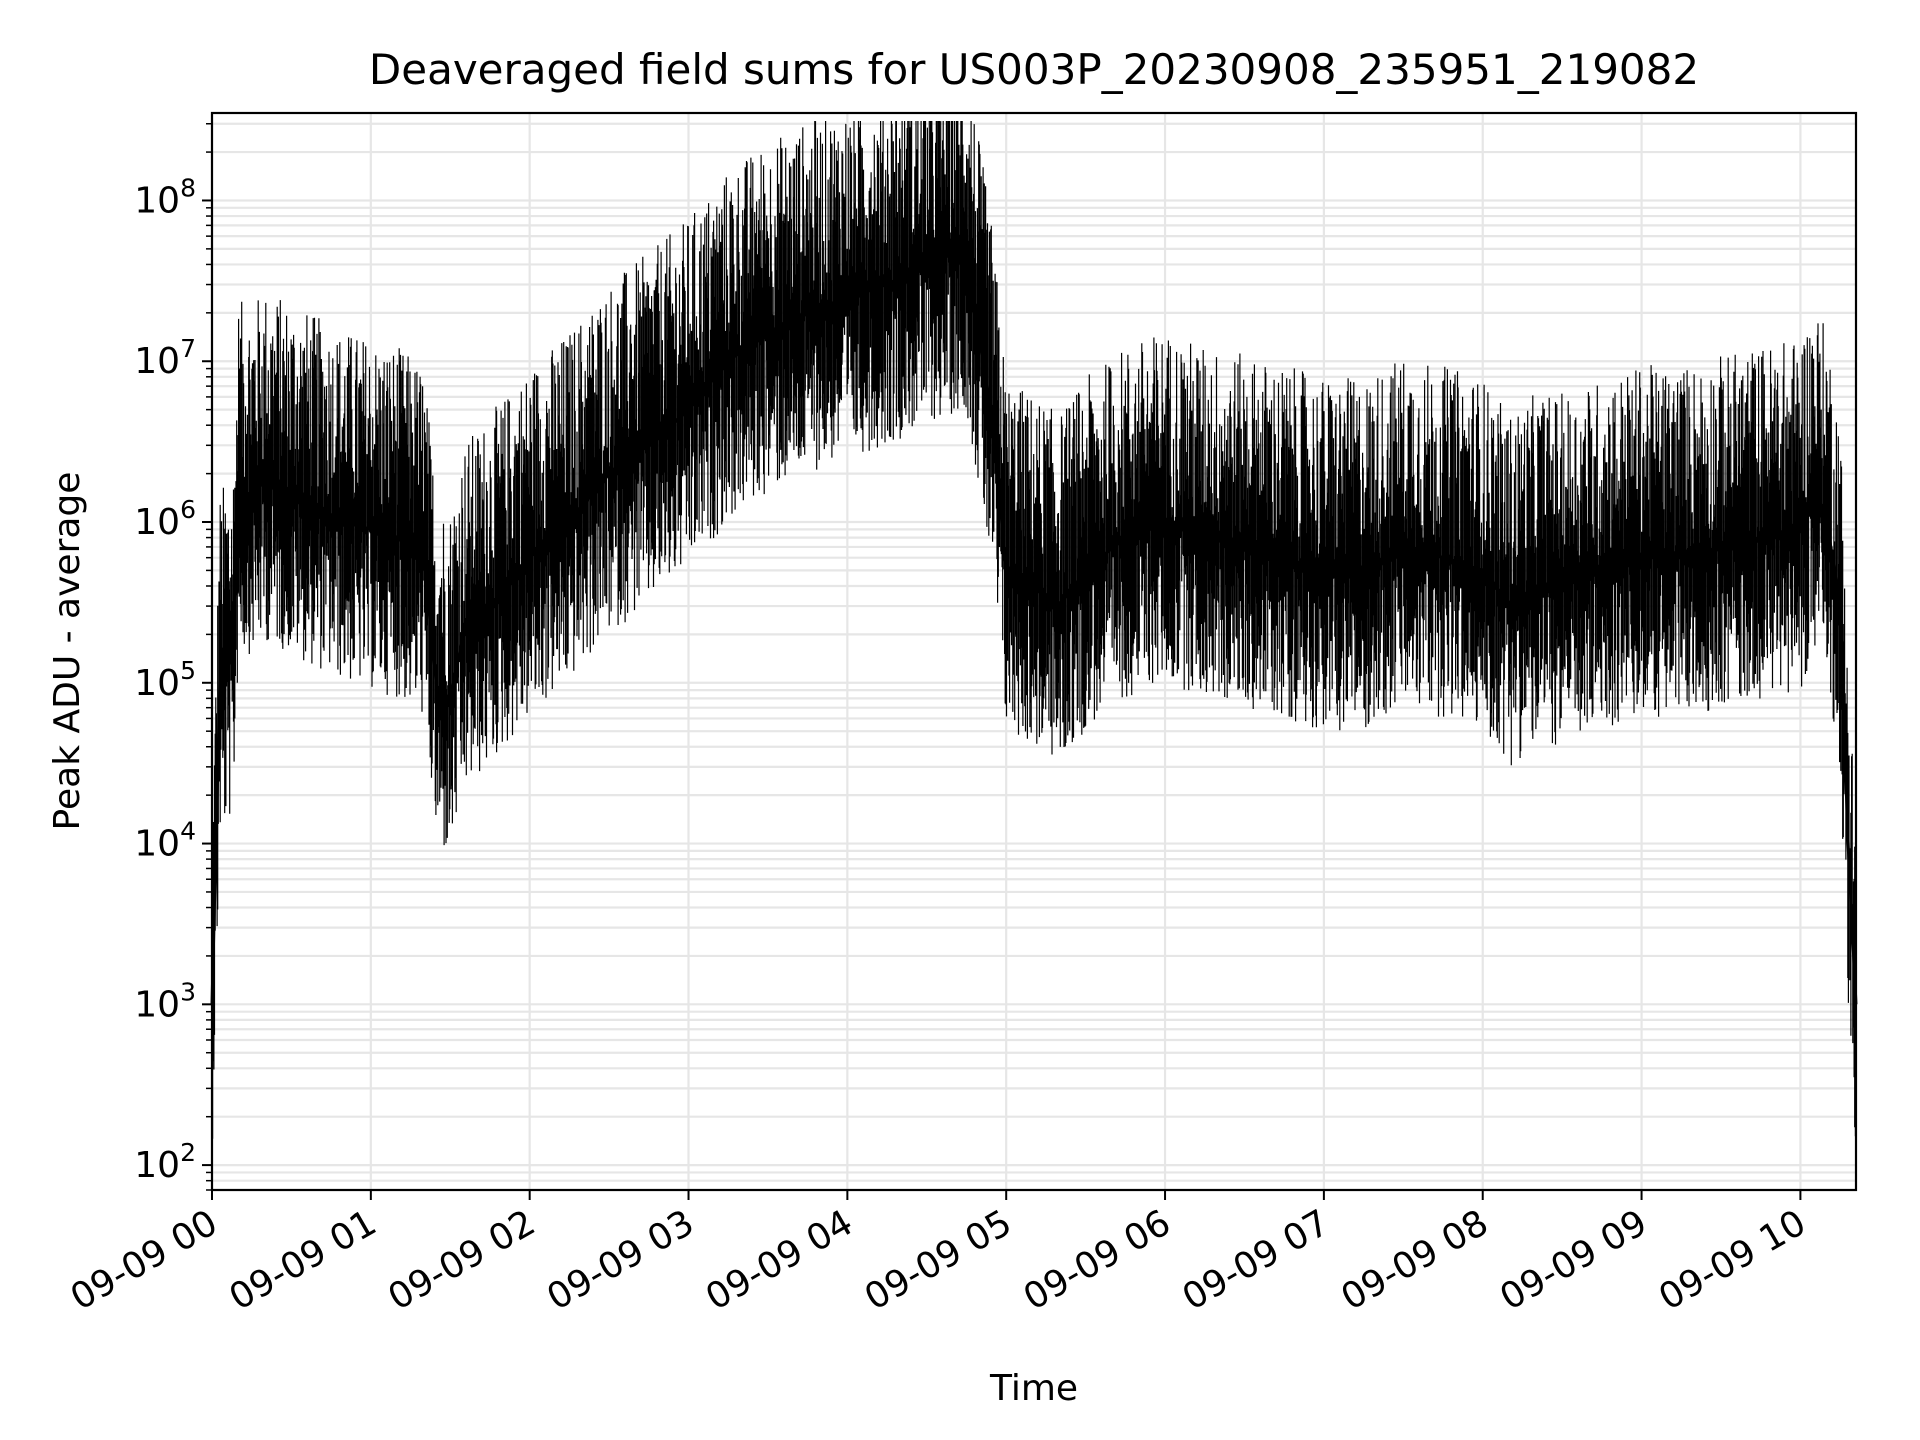  What do you see at coordinates (188, 991) in the screenshot?
I see `y-tick-label-exponent: 3` at bounding box center [188, 991].